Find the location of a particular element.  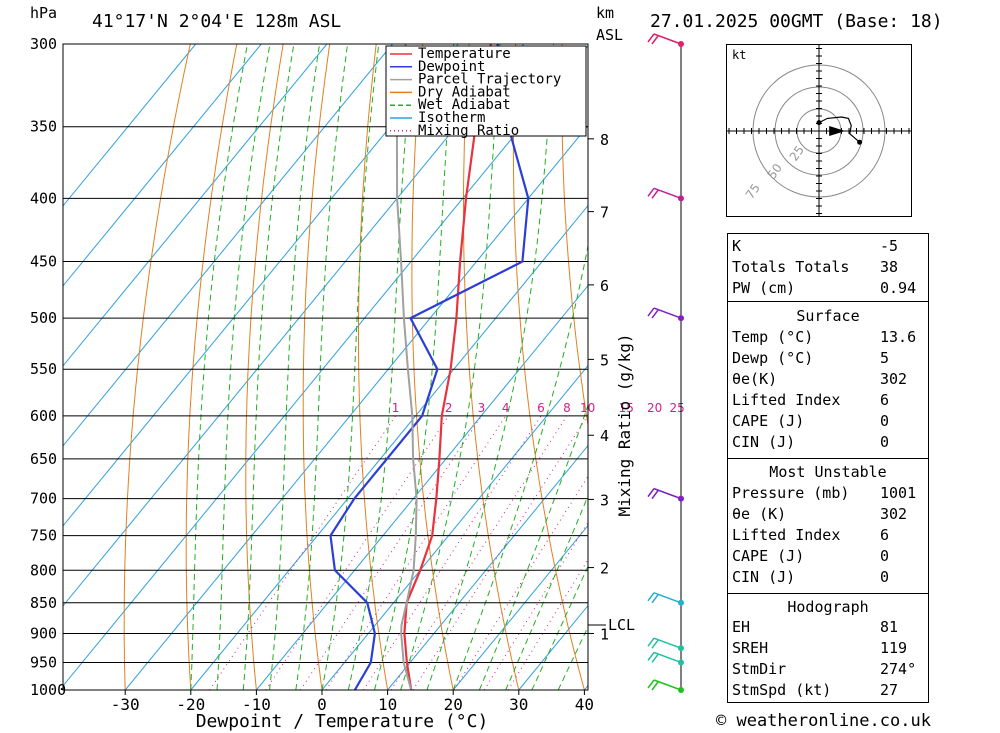

index-label: K is located at coordinates (737, 246).